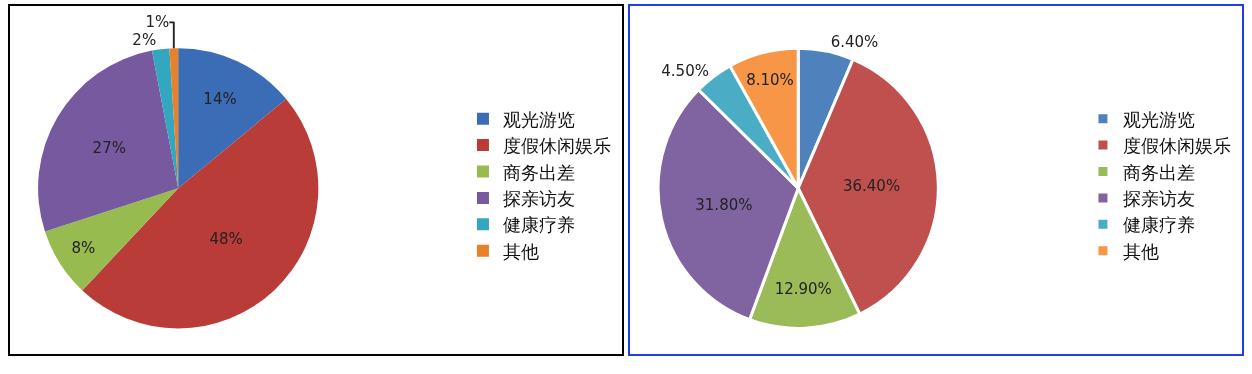 This screenshot has width=1252, height=374. Describe the element at coordinates (157, 22) in the screenshot. I see `data-label: 1%` at that location.